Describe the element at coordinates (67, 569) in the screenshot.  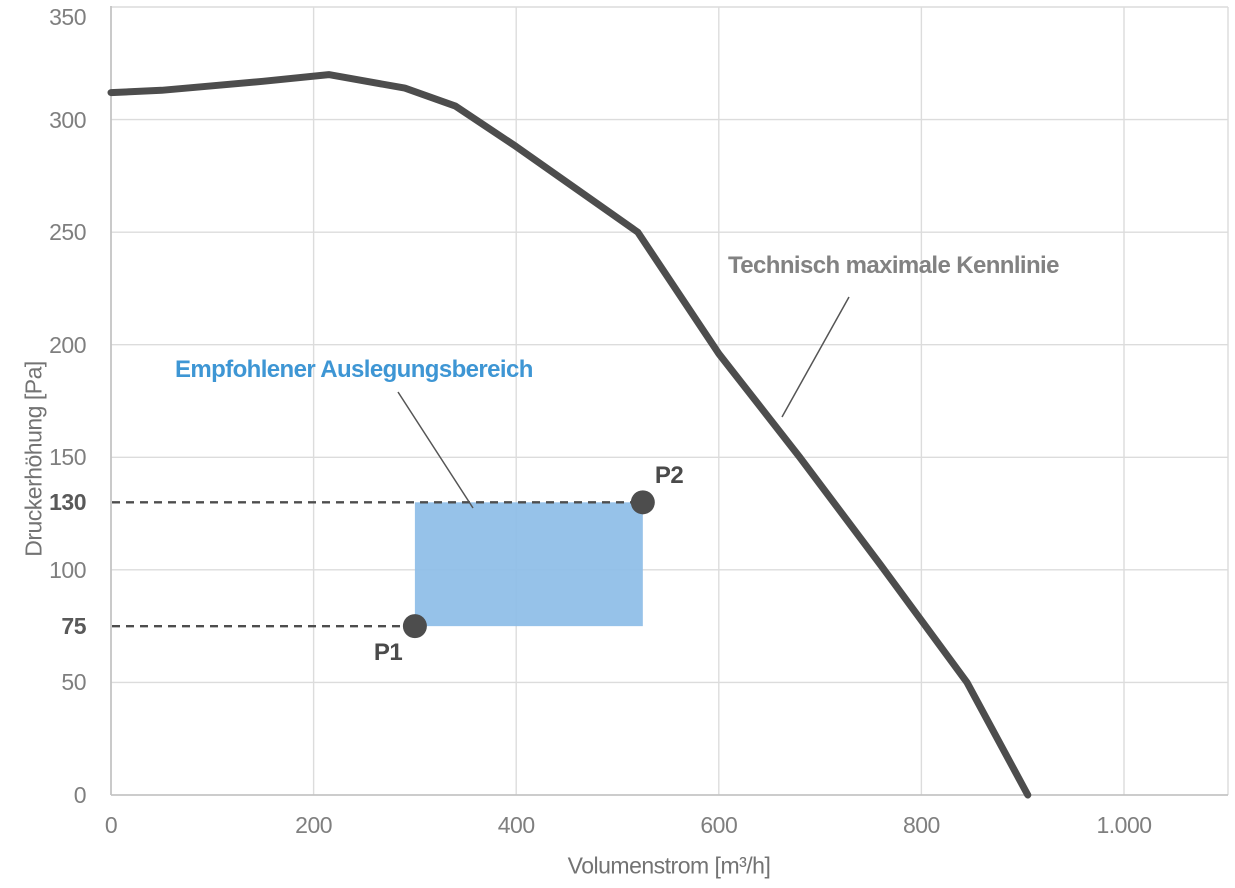
I see `y-tick-label-100: 100` at that location.